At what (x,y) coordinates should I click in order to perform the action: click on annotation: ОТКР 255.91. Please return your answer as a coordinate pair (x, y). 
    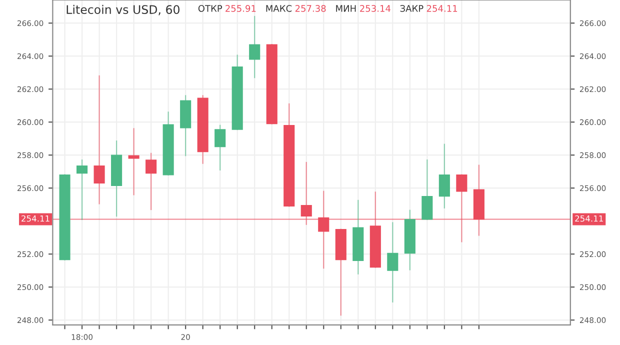
    Looking at the image, I should click on (227, 8).